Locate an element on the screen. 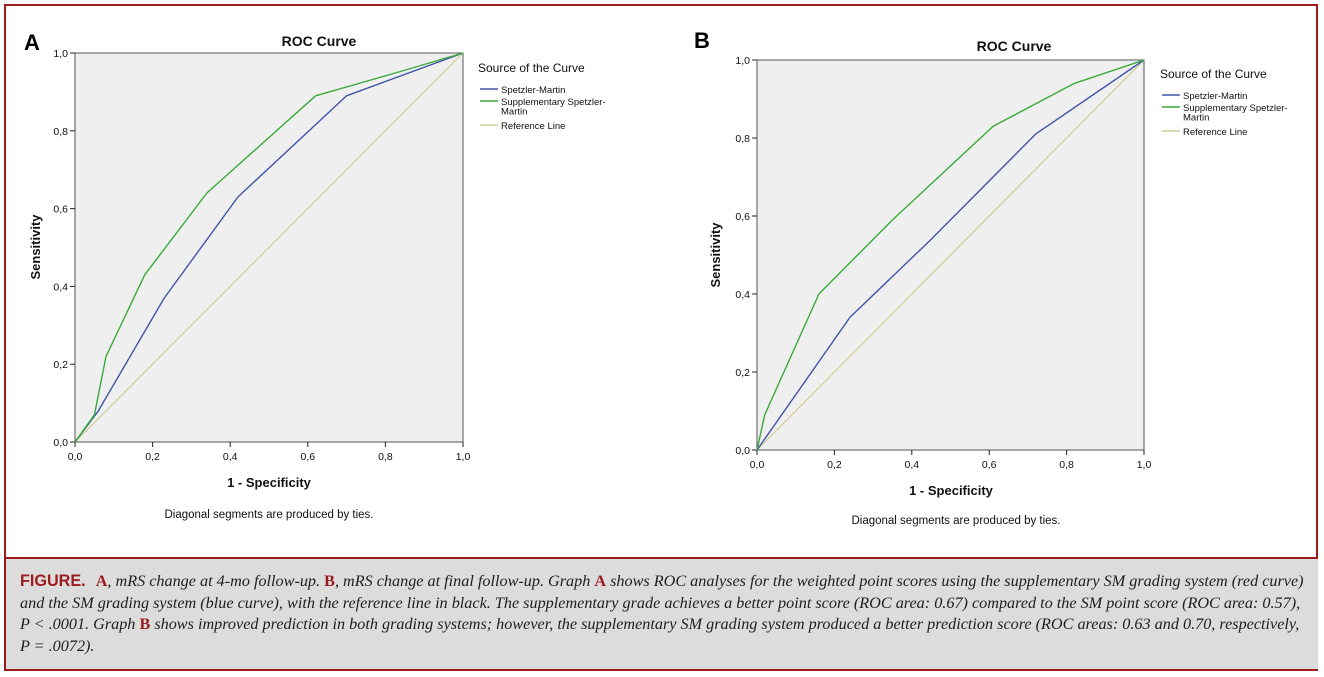  panel-letter: A is located at coordinates (32, 42).